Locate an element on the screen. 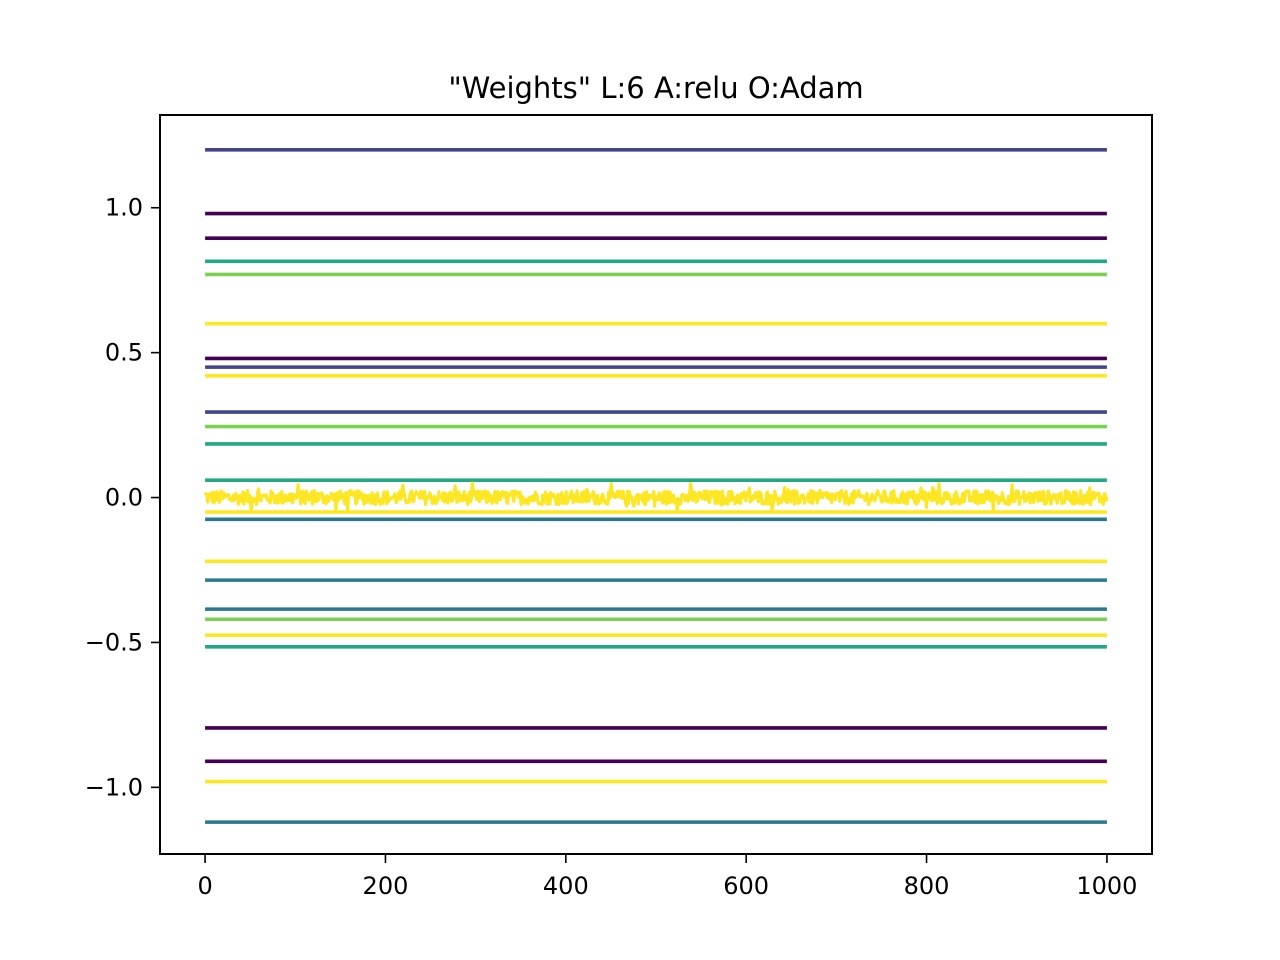 The height and width of the screenshot is (960, 1280). y-tick-label: 0.5 is located at coordinates (124, 353).